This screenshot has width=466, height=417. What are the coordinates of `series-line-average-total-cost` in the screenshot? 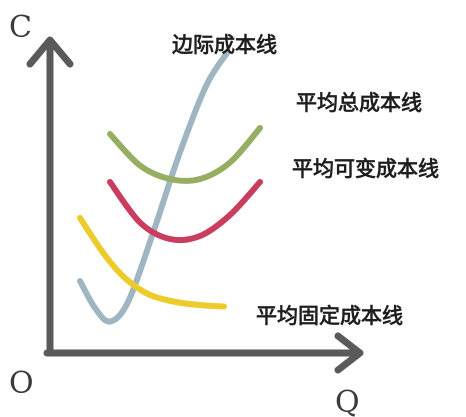 It's located at (185, 154).